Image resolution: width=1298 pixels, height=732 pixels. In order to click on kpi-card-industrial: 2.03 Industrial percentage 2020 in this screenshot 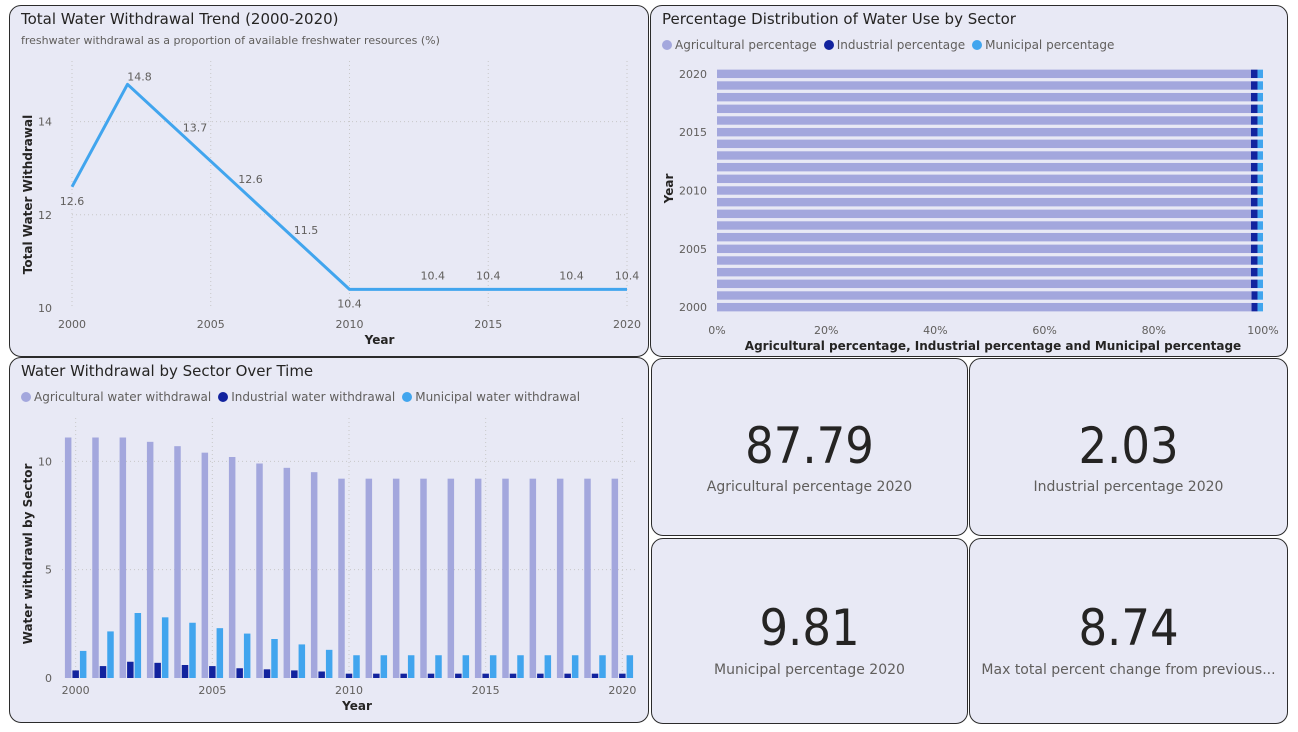, I will do `click(1128, 447)`.